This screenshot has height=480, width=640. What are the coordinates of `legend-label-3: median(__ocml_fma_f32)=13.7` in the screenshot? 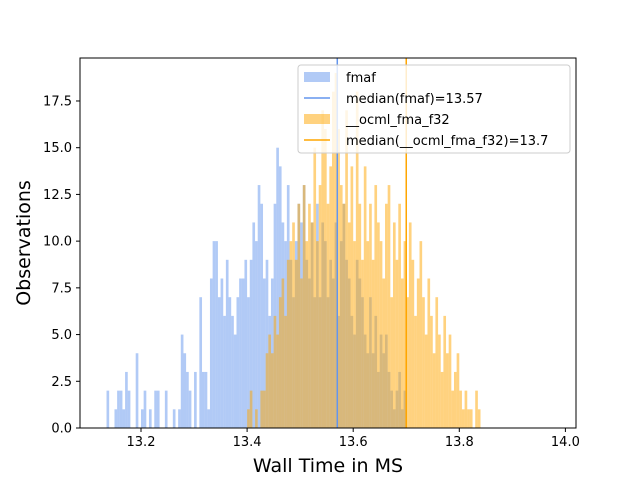 It's located at (447, 141).